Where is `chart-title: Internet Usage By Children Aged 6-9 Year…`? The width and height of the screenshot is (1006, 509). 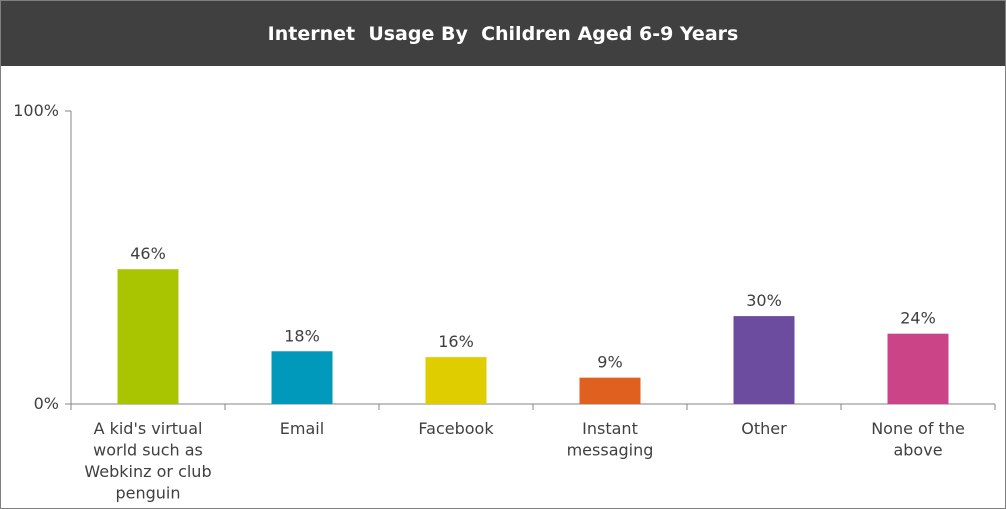
chart-title: Internet Usage By Children Aged 6-9 Year… is located at coordinates (503, 33).